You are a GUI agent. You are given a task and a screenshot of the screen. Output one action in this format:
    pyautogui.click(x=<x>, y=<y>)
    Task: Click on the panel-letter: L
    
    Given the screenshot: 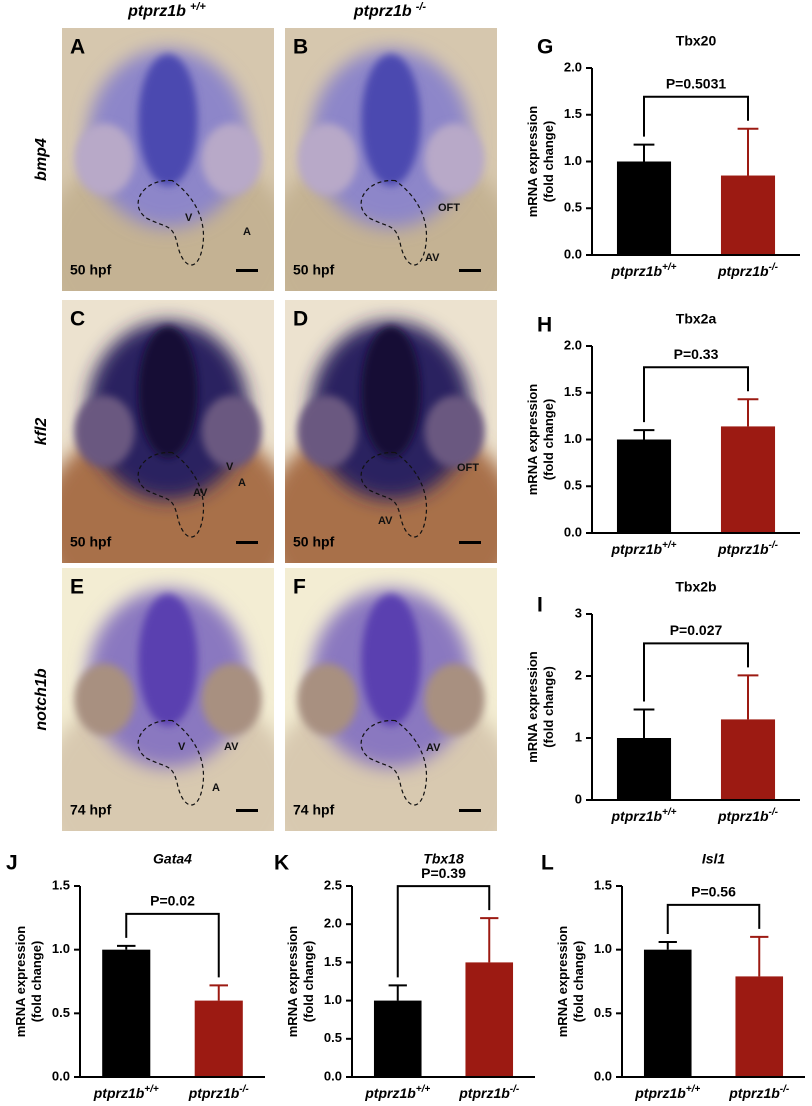 What is the action you would take?
    pyautogui.click(x=547, y=863)
    